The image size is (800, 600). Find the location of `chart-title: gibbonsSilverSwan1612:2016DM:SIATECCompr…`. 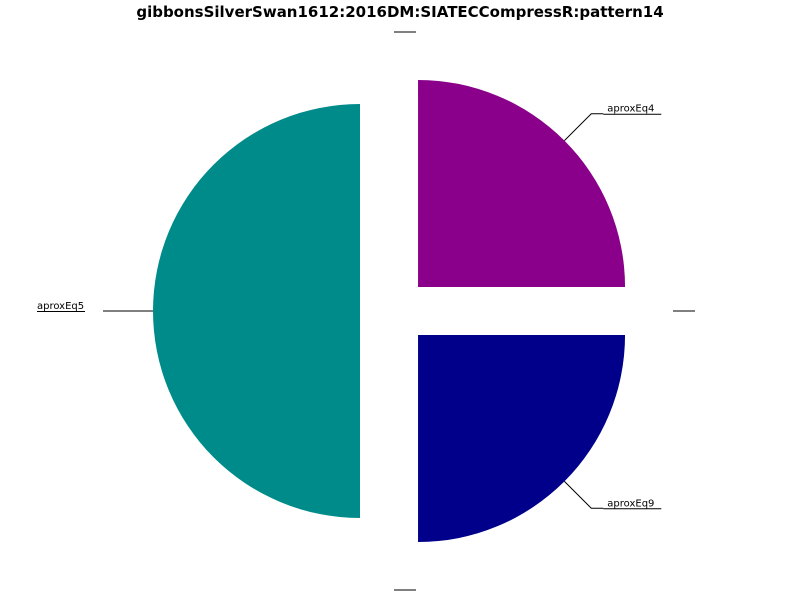

chart-title: gibbonsSilverSwan1612:2016DM:SIATECCompr… is located at coordinates (400, 12).